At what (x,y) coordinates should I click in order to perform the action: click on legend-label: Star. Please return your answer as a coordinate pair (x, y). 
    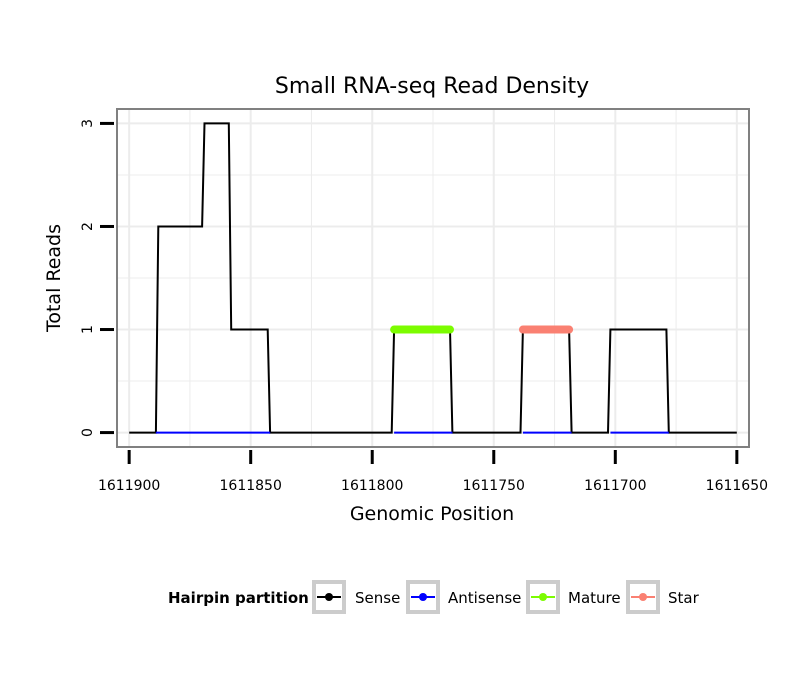
    Looking at the image, I should click on (684, 598).